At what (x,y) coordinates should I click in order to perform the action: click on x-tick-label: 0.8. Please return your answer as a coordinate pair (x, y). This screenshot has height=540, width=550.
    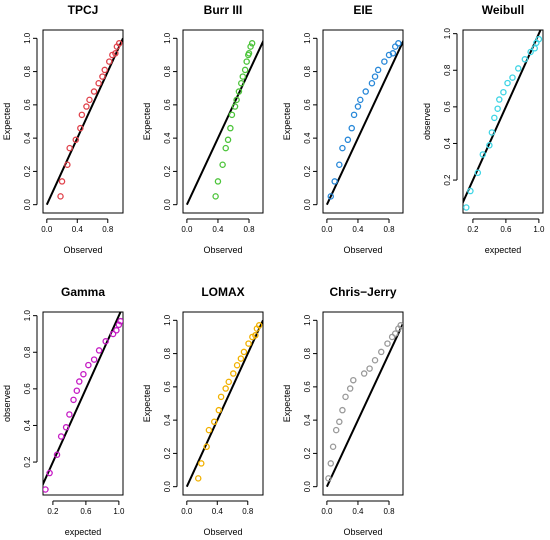
    Looking at the image, I should click on (249, 229).